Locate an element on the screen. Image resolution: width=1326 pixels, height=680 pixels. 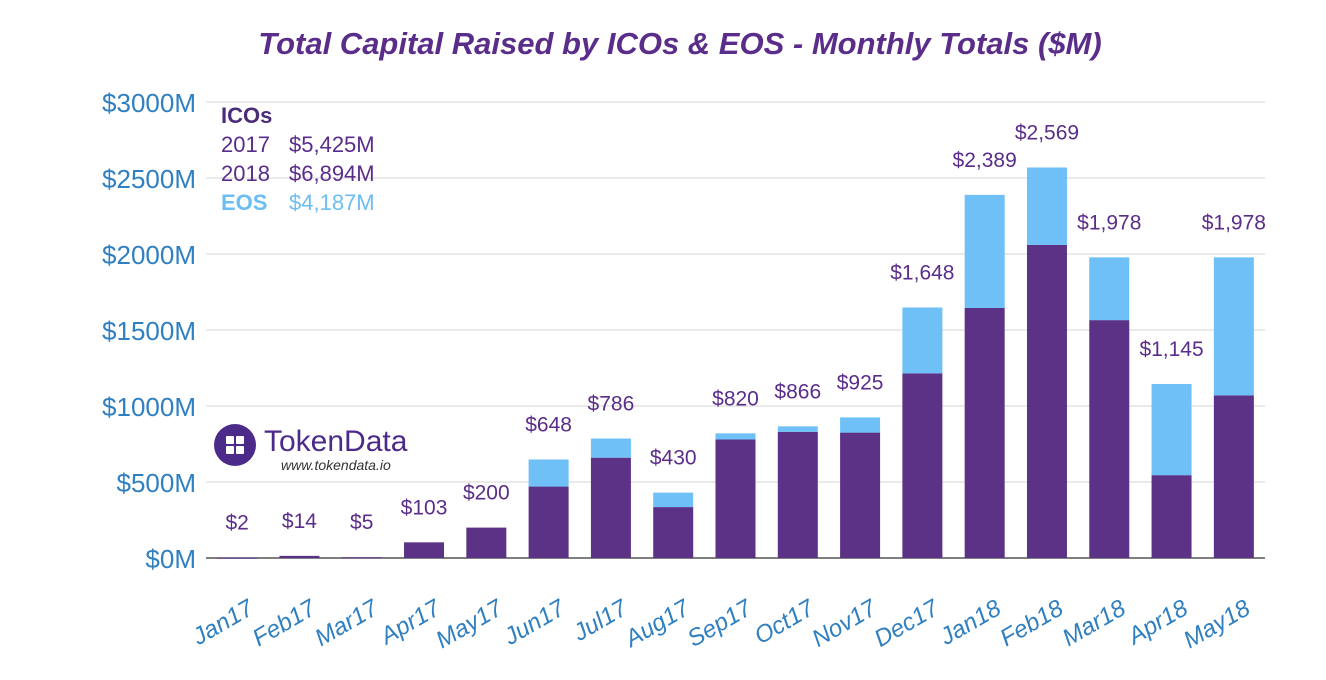
y-tick-label: $2500M is located at coordinates (149, 179).